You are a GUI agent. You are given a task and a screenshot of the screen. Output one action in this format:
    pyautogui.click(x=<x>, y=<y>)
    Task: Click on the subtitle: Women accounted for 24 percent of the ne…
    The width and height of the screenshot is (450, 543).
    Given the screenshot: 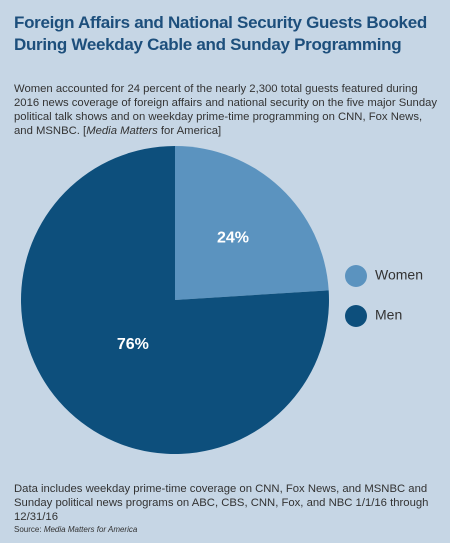 What is the action you would take?
    pyautogui.click(x=226, y=110)
    